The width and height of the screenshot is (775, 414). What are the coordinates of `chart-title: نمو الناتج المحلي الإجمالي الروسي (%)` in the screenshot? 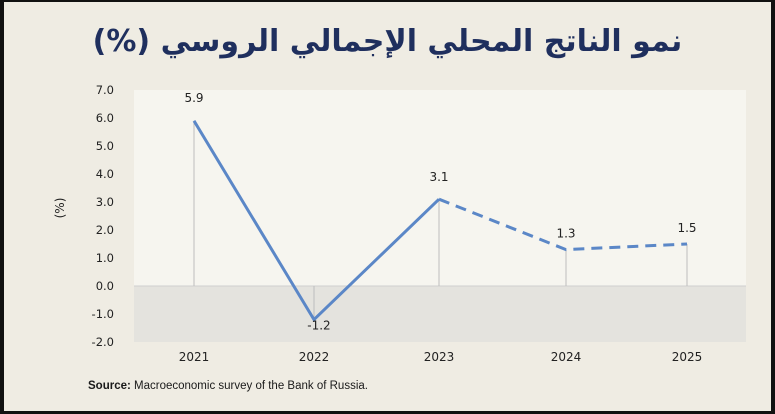 It's located at (387, 41).